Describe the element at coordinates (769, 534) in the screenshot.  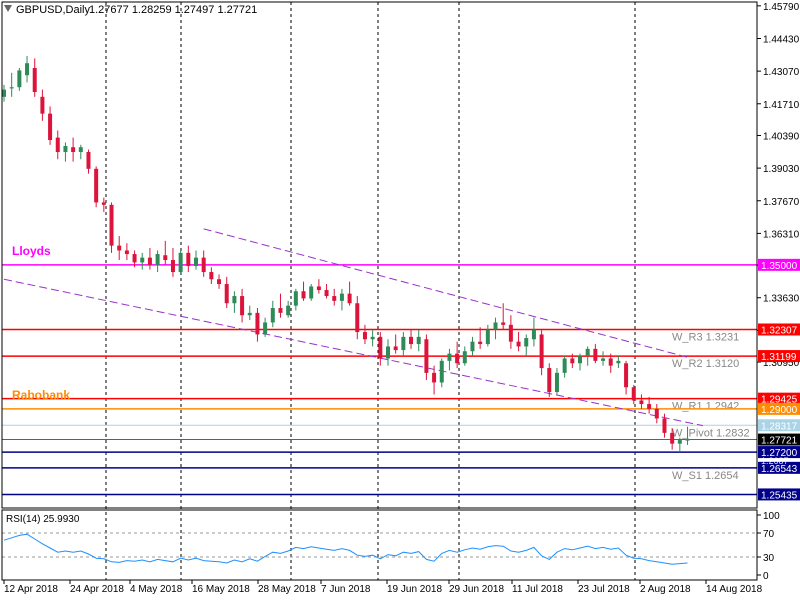
I see `rsi-y-tick-label: 70` at that location.